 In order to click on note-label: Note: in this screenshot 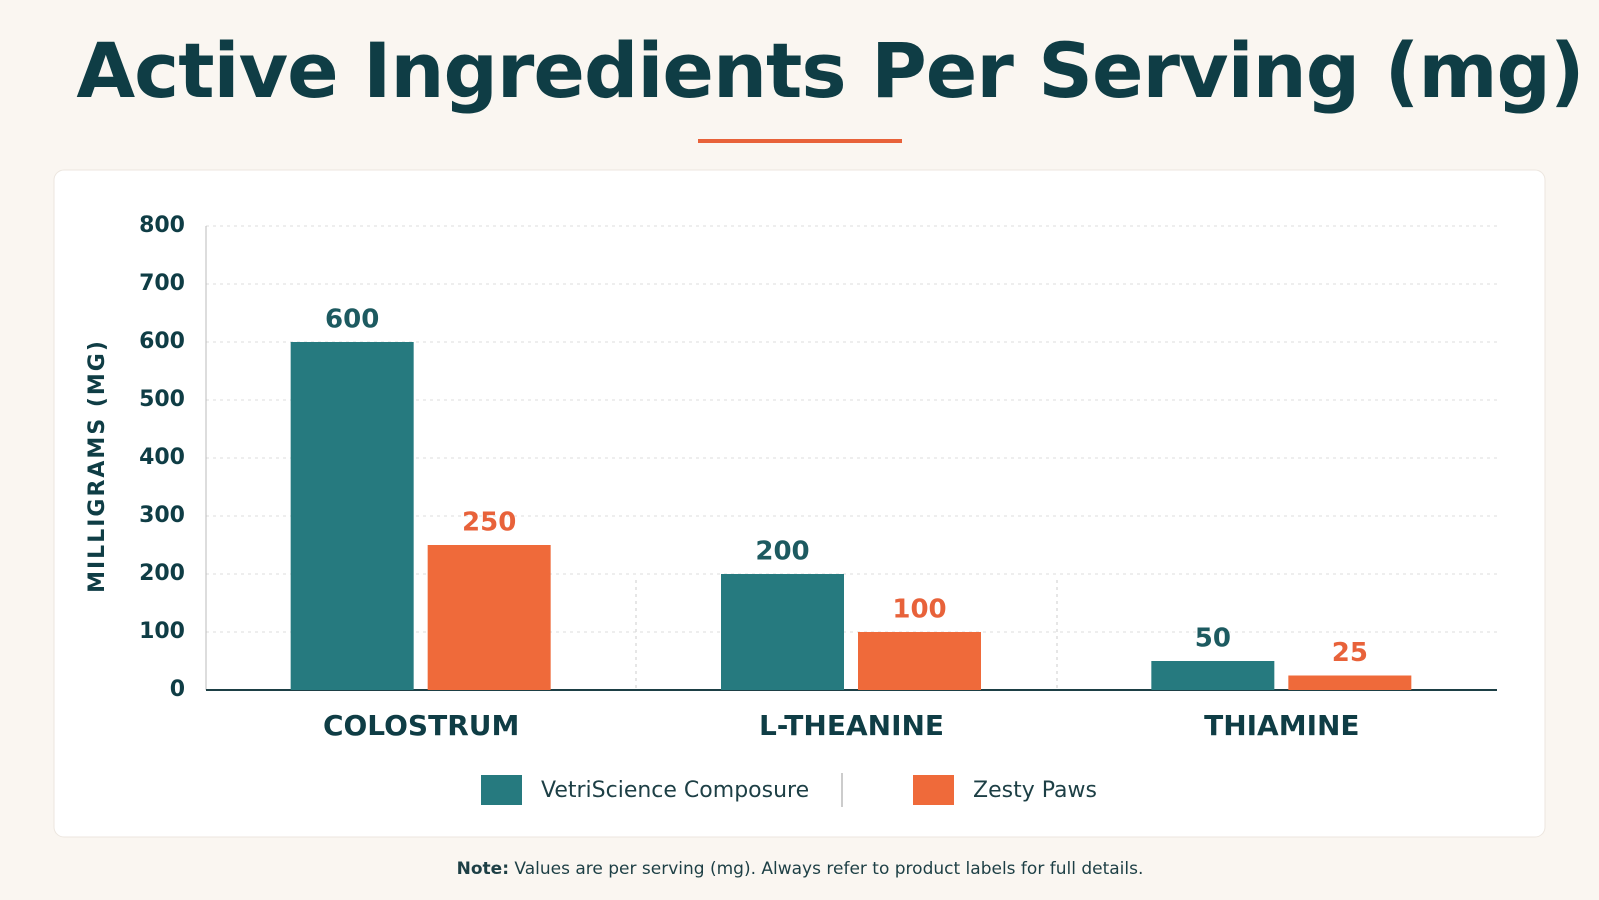, I will do `click(483, 869)`.